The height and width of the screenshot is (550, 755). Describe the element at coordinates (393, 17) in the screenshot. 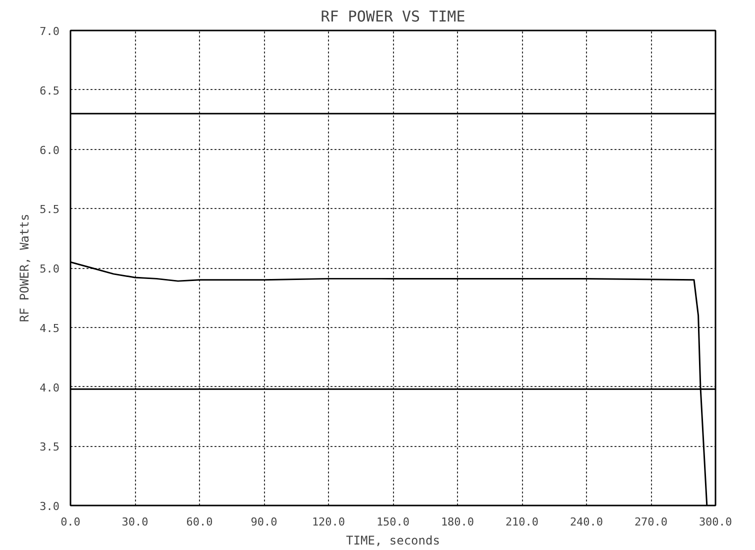

I see `chart-title: RF POWER VS TIME` at that location.